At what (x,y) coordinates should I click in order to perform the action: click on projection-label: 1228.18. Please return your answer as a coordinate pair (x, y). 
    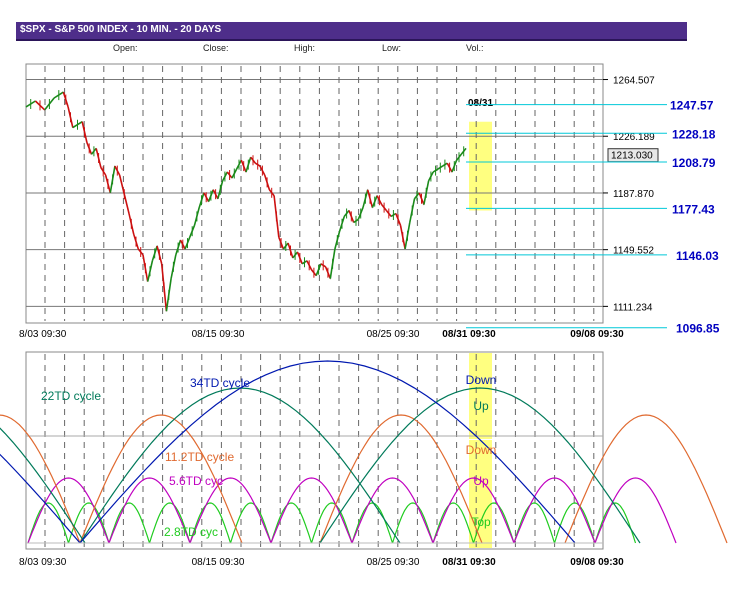
    Looking at the image, I should click on (694, 134).